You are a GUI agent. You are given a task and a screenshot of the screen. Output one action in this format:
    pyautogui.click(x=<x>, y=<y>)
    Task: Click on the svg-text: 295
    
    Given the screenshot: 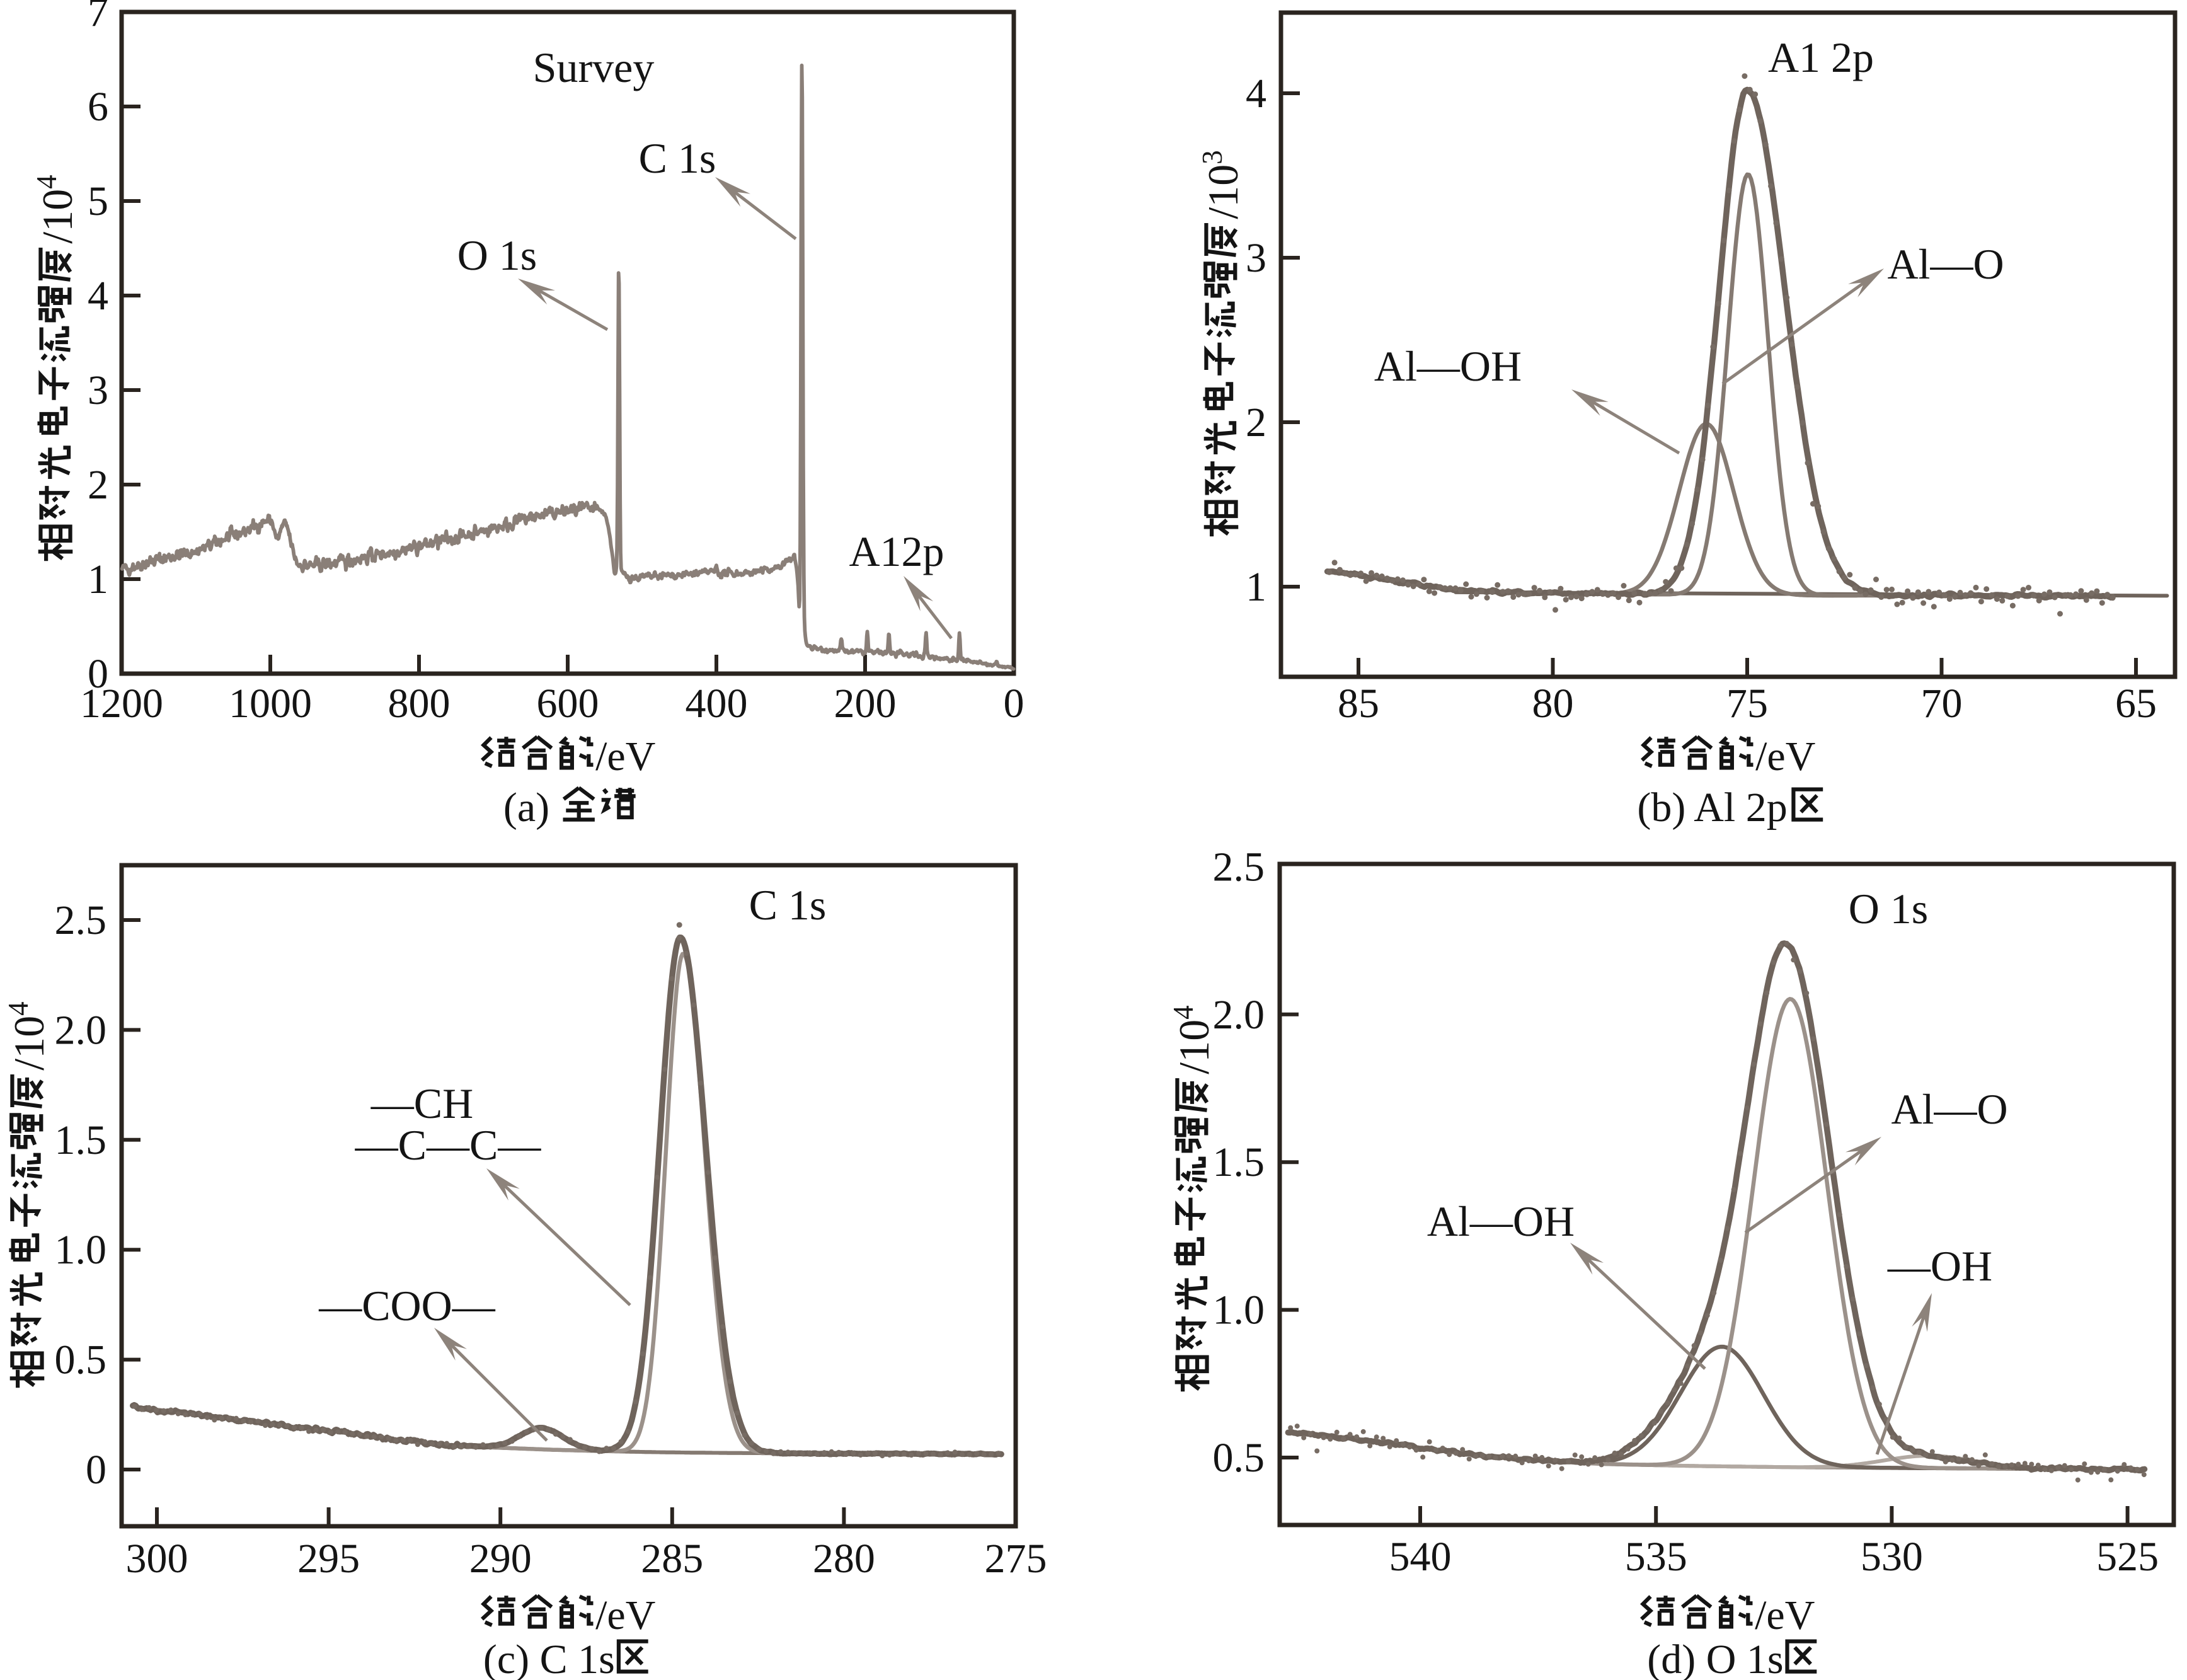 What is the action you would take?
    pyautogui.click(x=328, y=1559)
    